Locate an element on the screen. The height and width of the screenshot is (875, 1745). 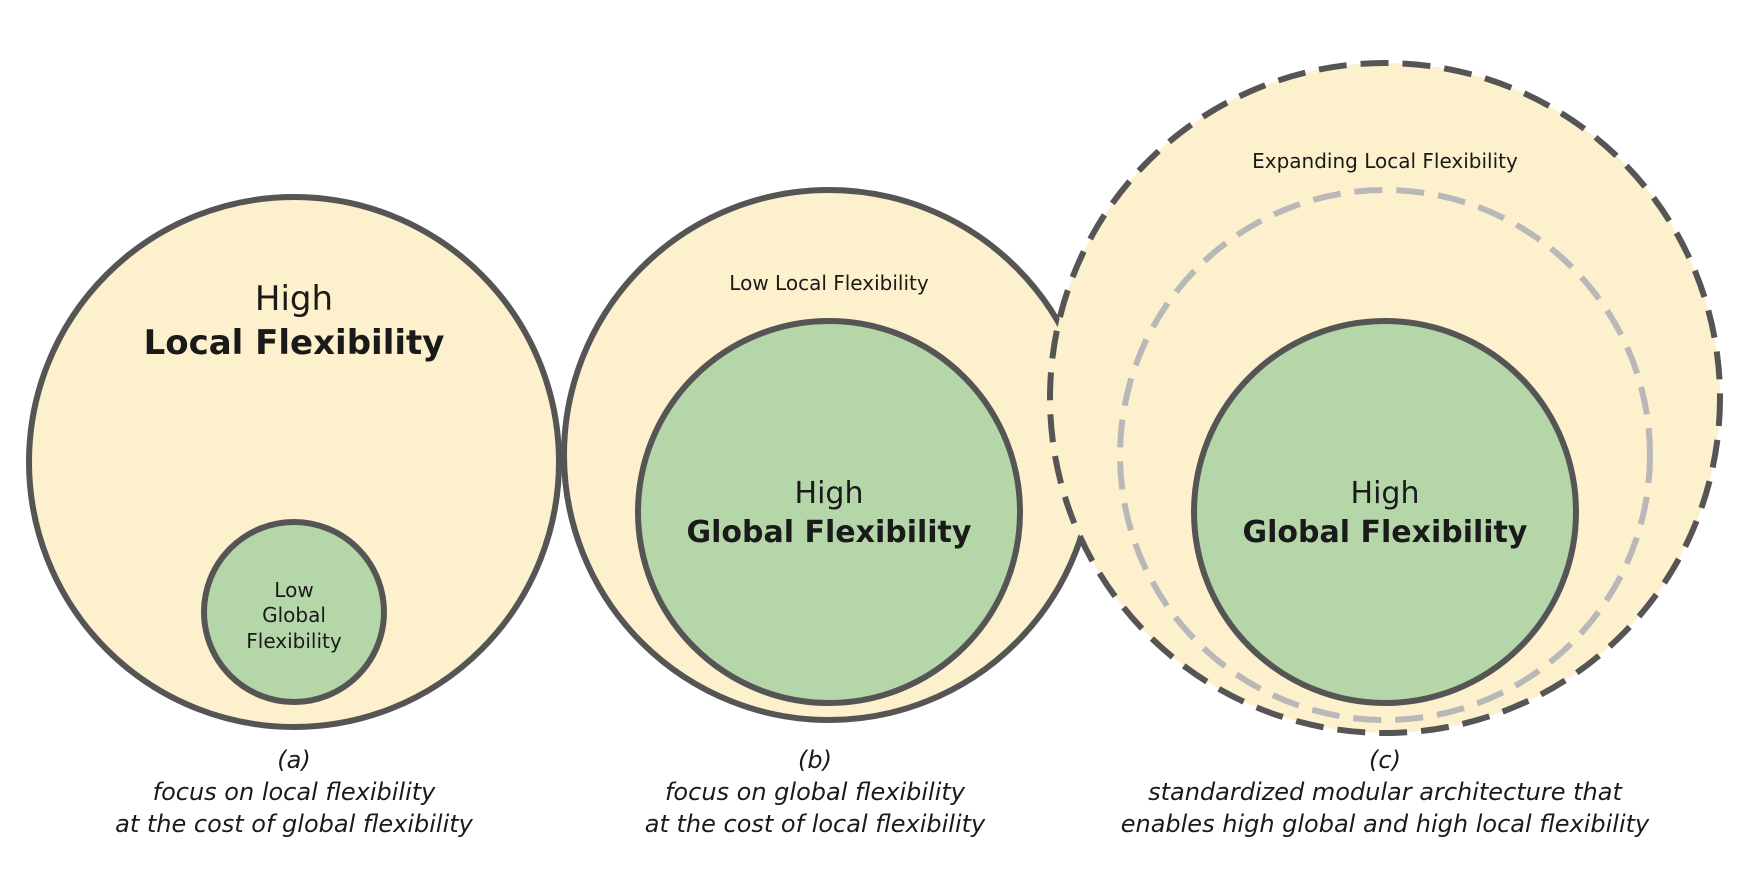
panel-c-caption-line-1: standardized modular architecture that is located at coordinates (1385, 792).